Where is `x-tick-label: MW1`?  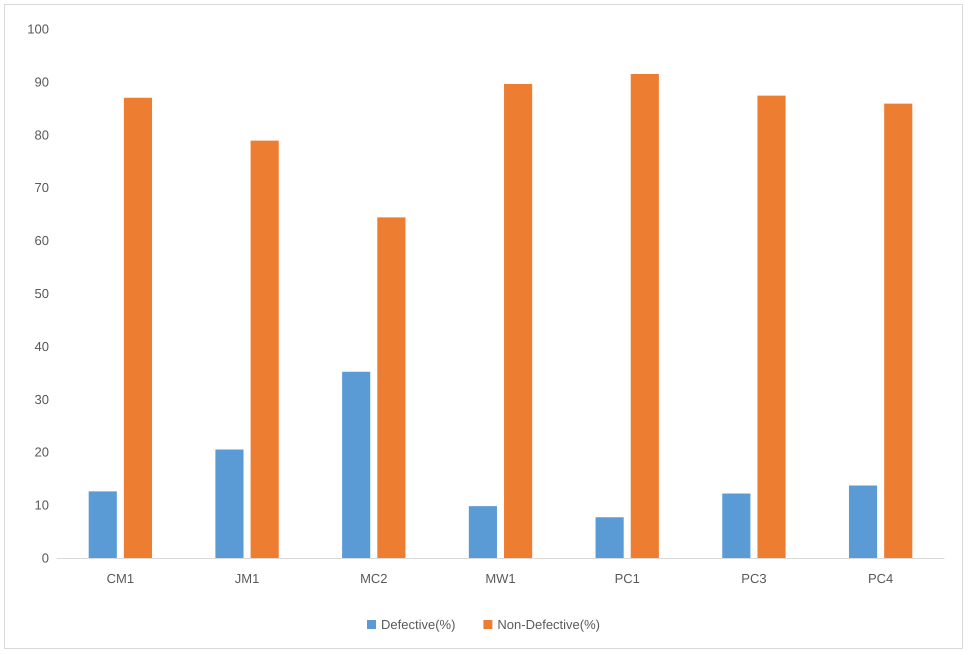 x-tick-label: MW1 is located at coordinates (500, 578).